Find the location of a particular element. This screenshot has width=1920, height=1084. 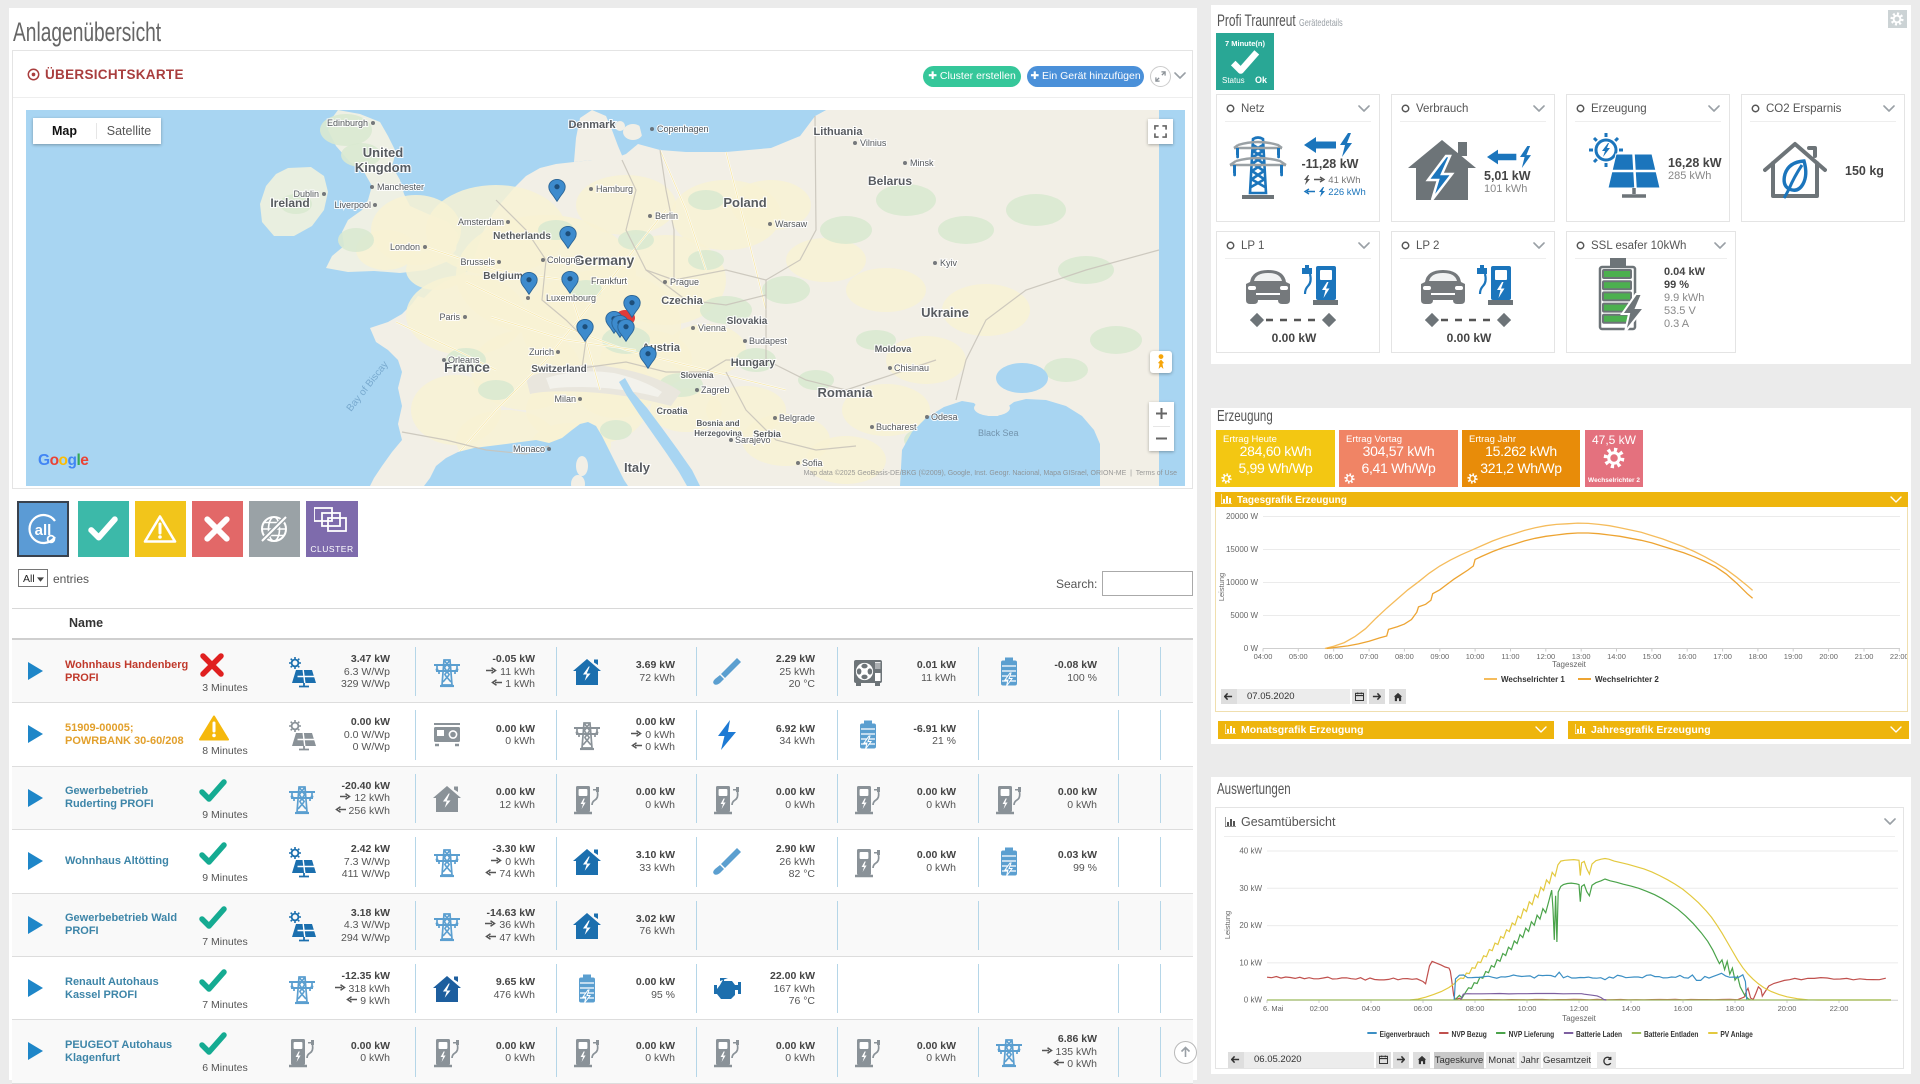

svg-text: Warsaw is located at coordinates (791, 224).